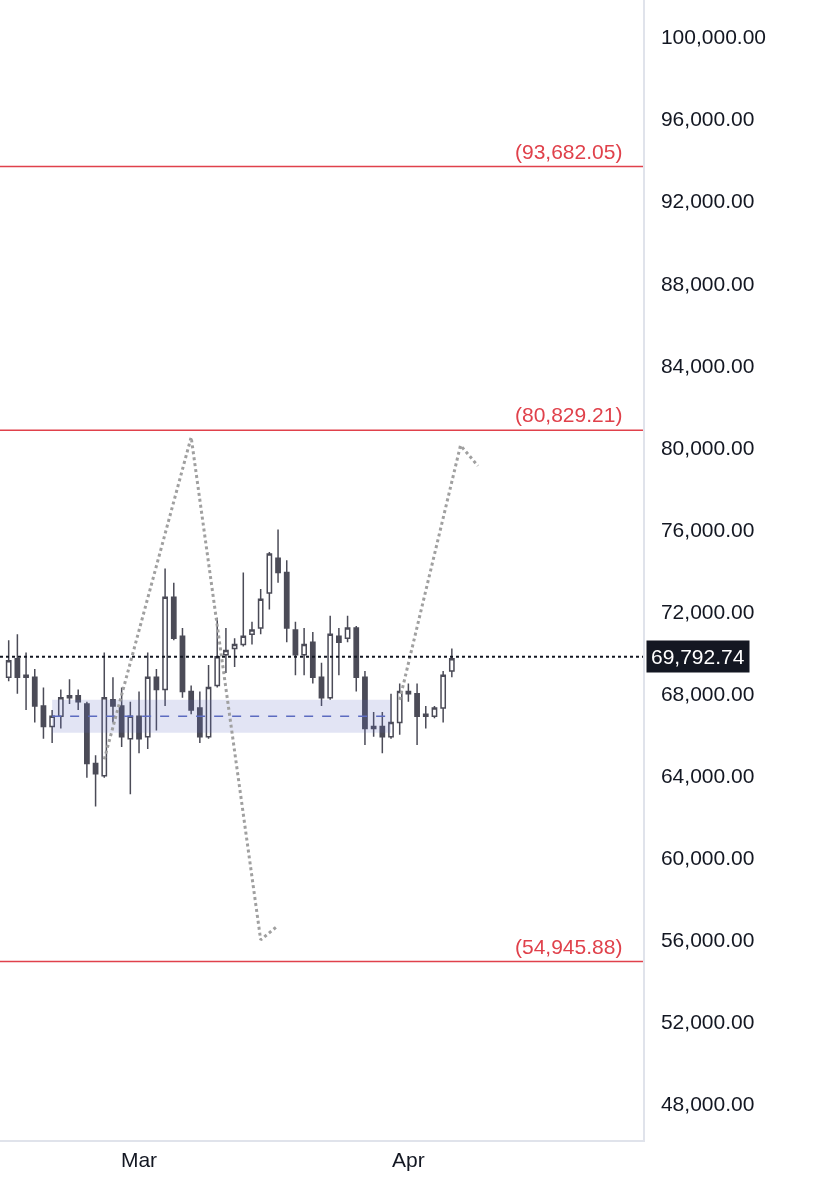  I want to click on y-tick-label: 48,000.00, so click(707, 1104).